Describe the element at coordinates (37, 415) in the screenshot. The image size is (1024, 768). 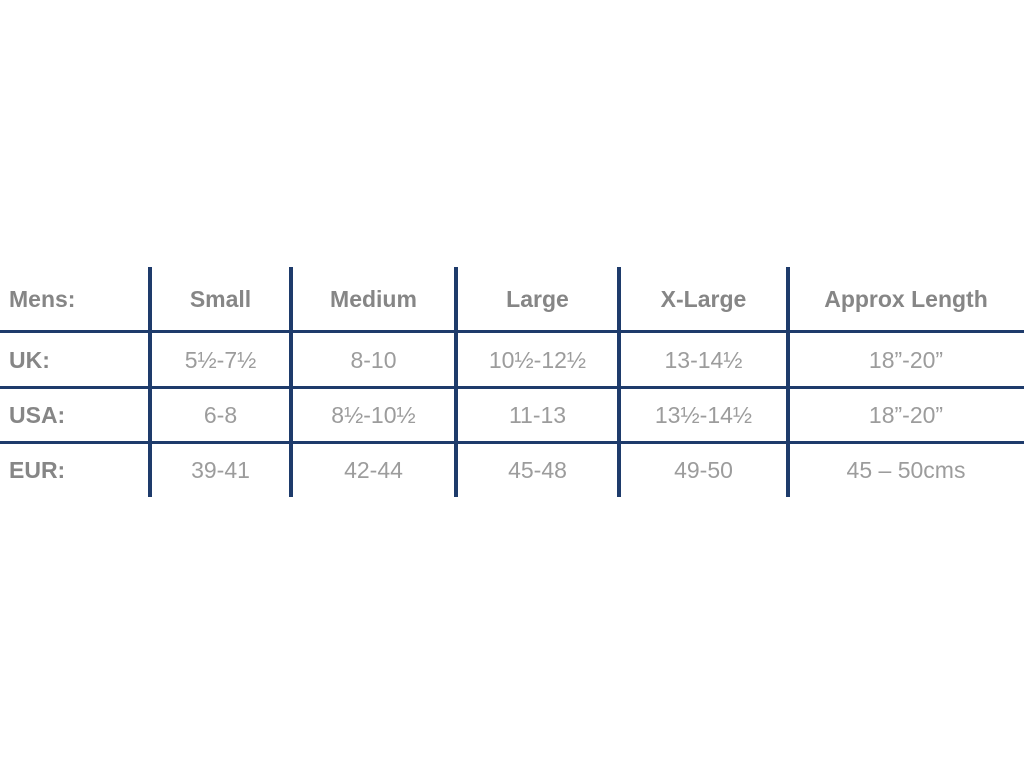
I see `row-label-usa: USA:` at that location.